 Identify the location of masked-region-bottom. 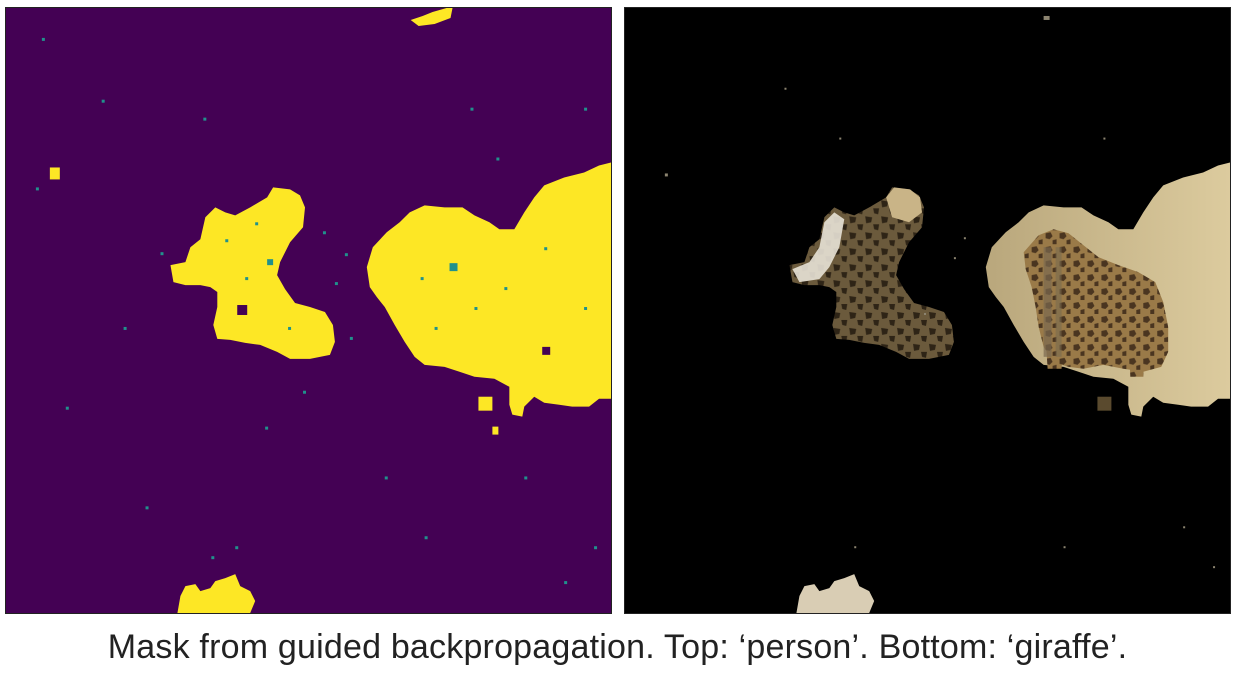
(835, 593).